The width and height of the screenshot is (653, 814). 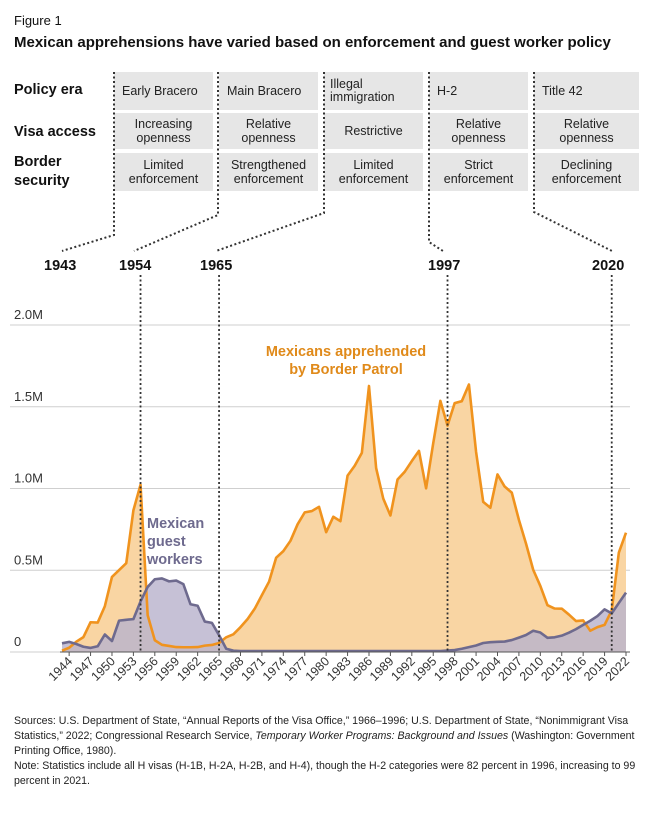 I want to click on border-early-bracero: Limited enforcement, so click(x=163, y=172).